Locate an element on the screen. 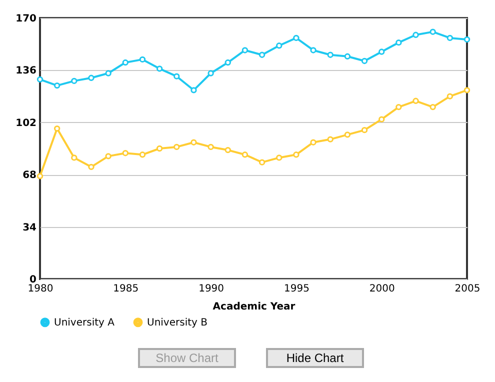 This screenshot has height=382, width=495. legend-label: University B is located at coordinates (177, 322).